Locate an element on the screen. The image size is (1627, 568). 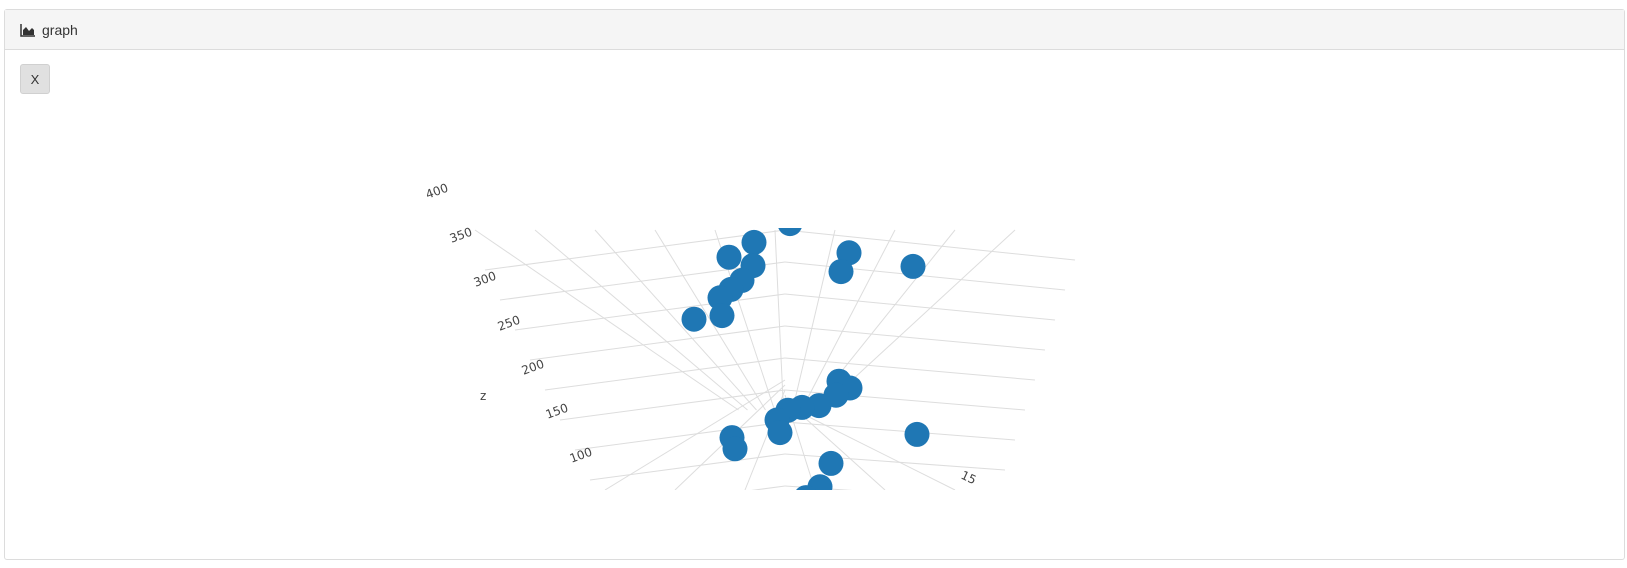
z-tick-label: 250 is located at coordinates (509, 323).